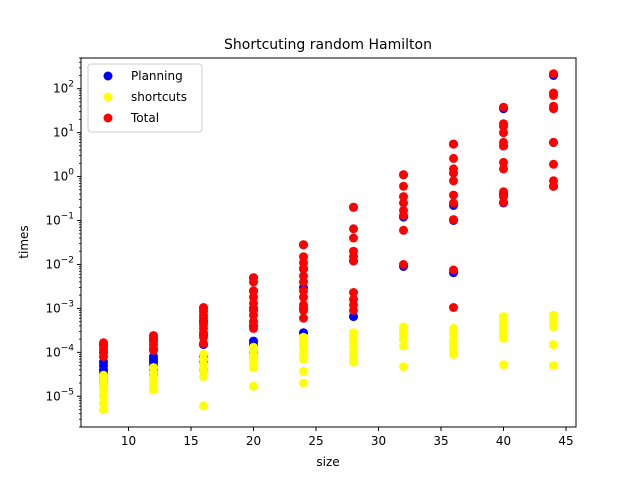 This screenshot has height=480, width=640. Describe the element at coordinates (378, 441) in the screenshot. I see `x-tick-label-30: 30` at that location.